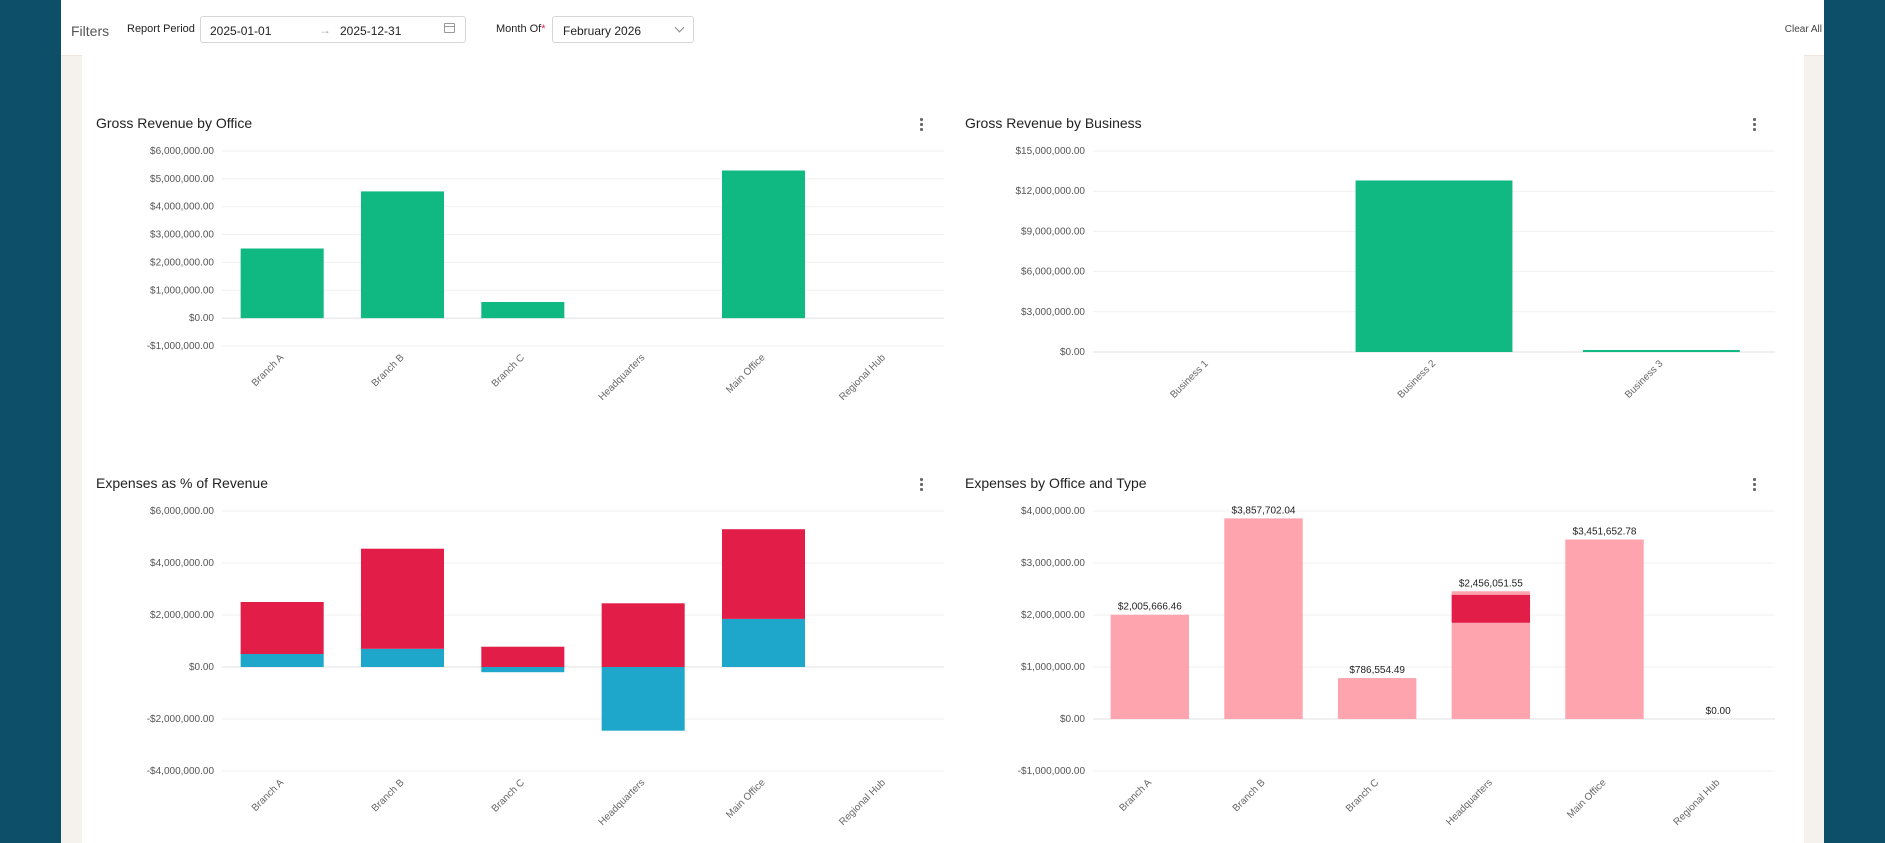 This screenshot has width=1885, height=843. I want to click on y-tick-label: $9,000,000.00, so click(1053, 231).